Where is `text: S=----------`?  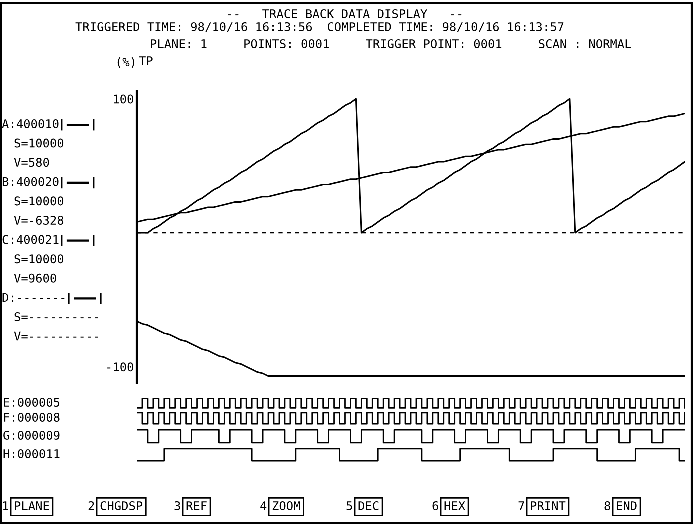 text: S=---------- is located at coordinates (56, 317).